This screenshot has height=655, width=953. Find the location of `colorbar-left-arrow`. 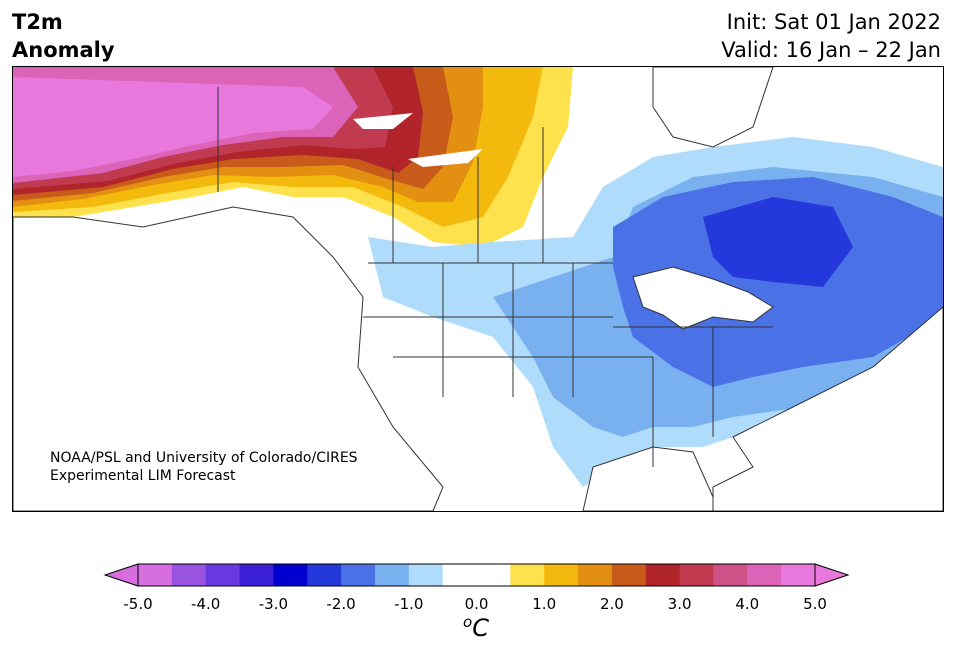

colorbar-left-arrow is located at coordinates (121, 575).